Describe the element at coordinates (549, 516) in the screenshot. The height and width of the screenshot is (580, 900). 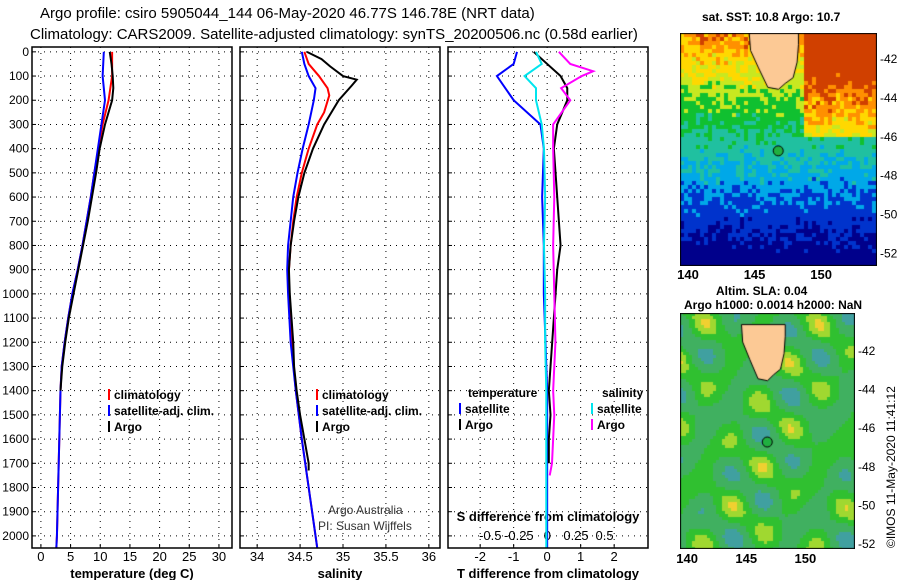
I see `x2-axis-label: S difference from climatology` at that location.